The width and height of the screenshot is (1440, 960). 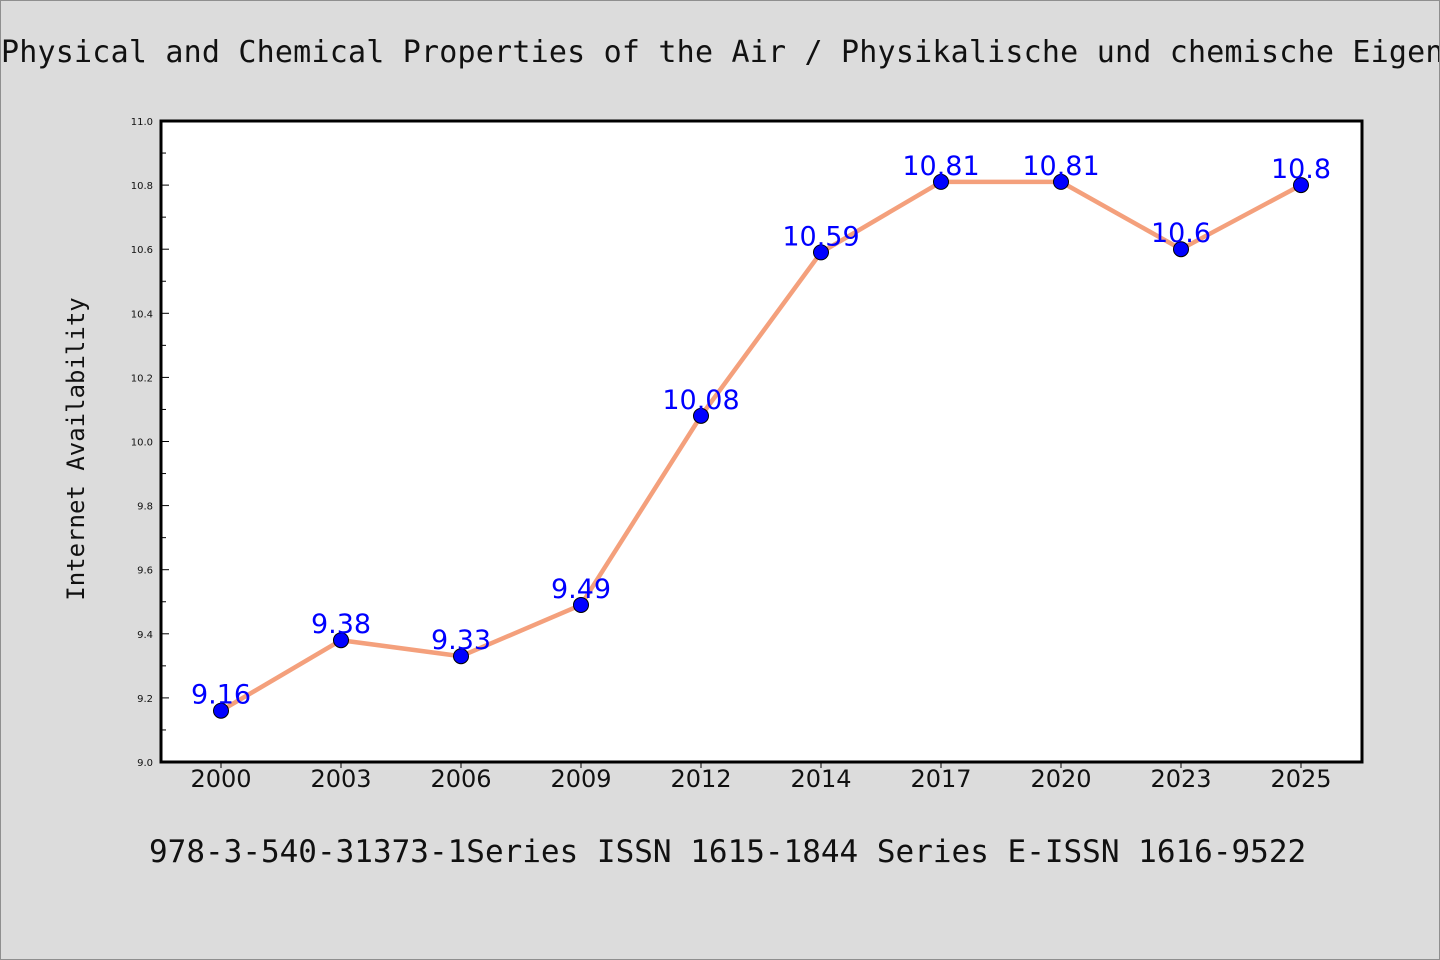 I want to click on y-tick-label: 10.4, so click(x=142, y=314).